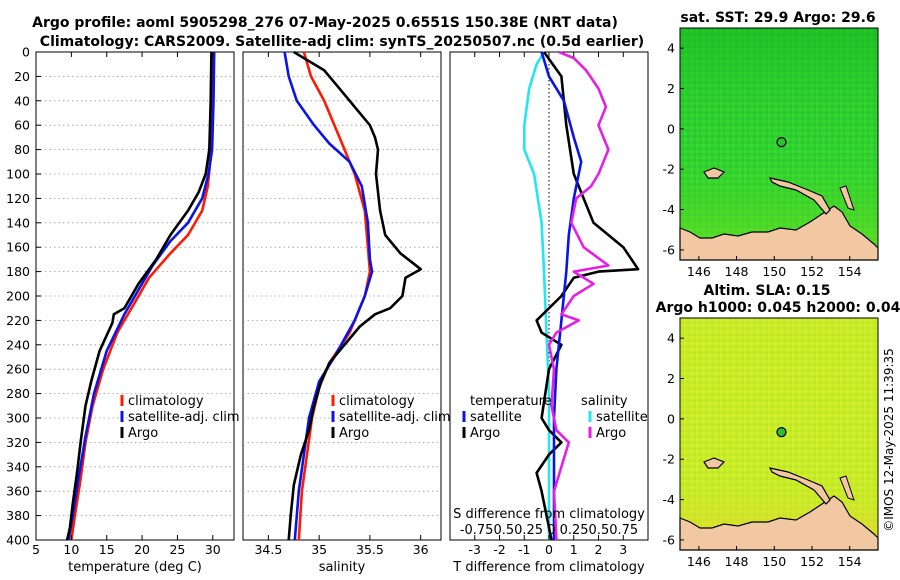 Image resolution: width=900 pixels, height=580 pixels. What do you see at coordinates (778, 308) in the screenshot?
I see `sla-map-subtitle: Argo h1000: 0.045 h2000: 0.04` at bounding box center [778, 308].